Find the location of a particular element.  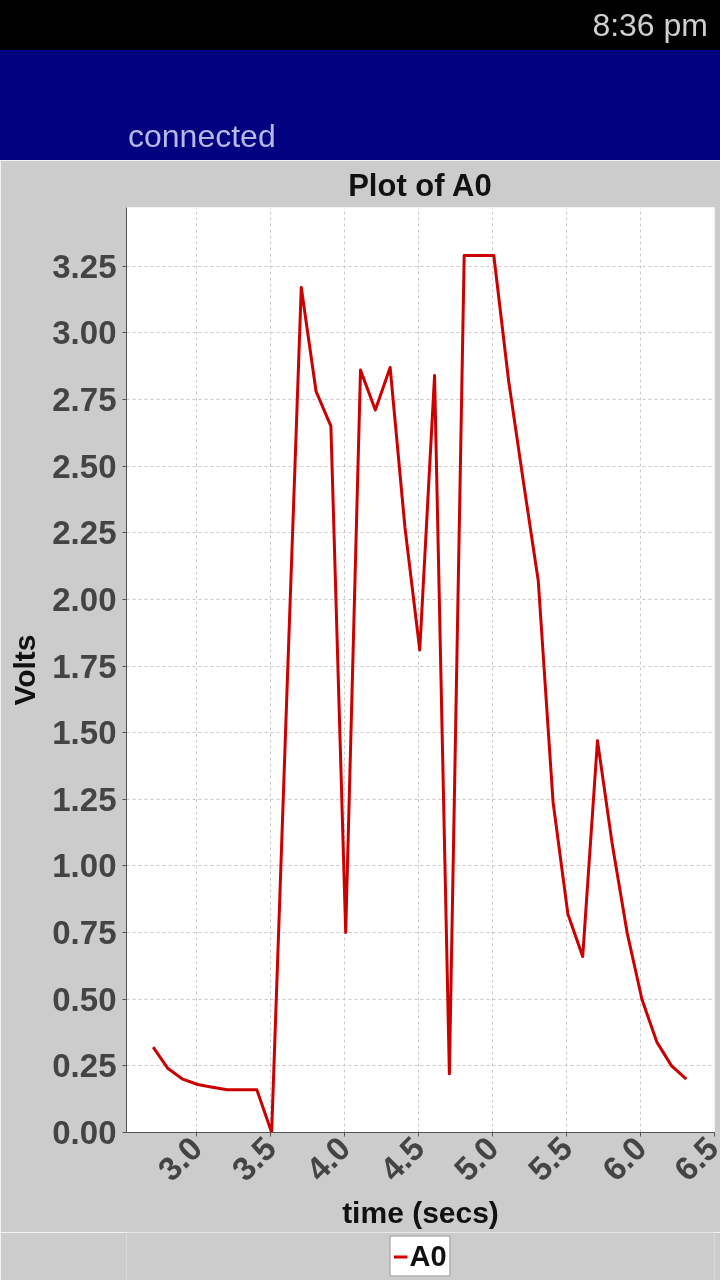

y-tick-label: 0.00 is located at coordinates (84, 1132).